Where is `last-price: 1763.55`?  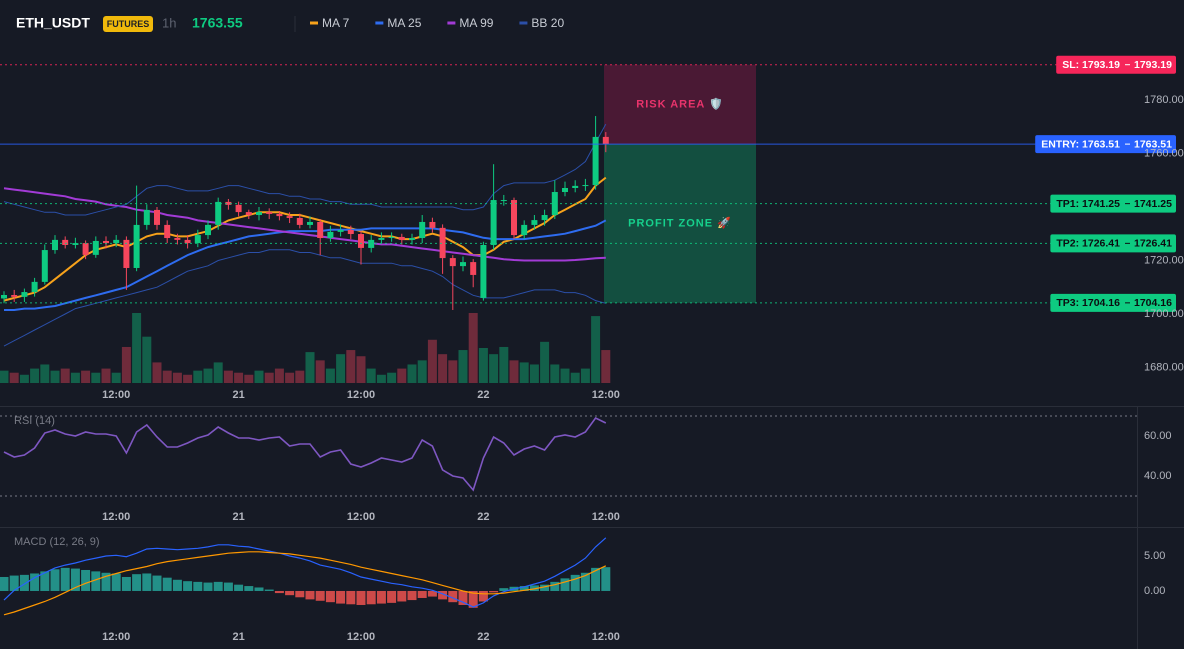
last-price: 1763.55 is located at coordinates (217, 23).